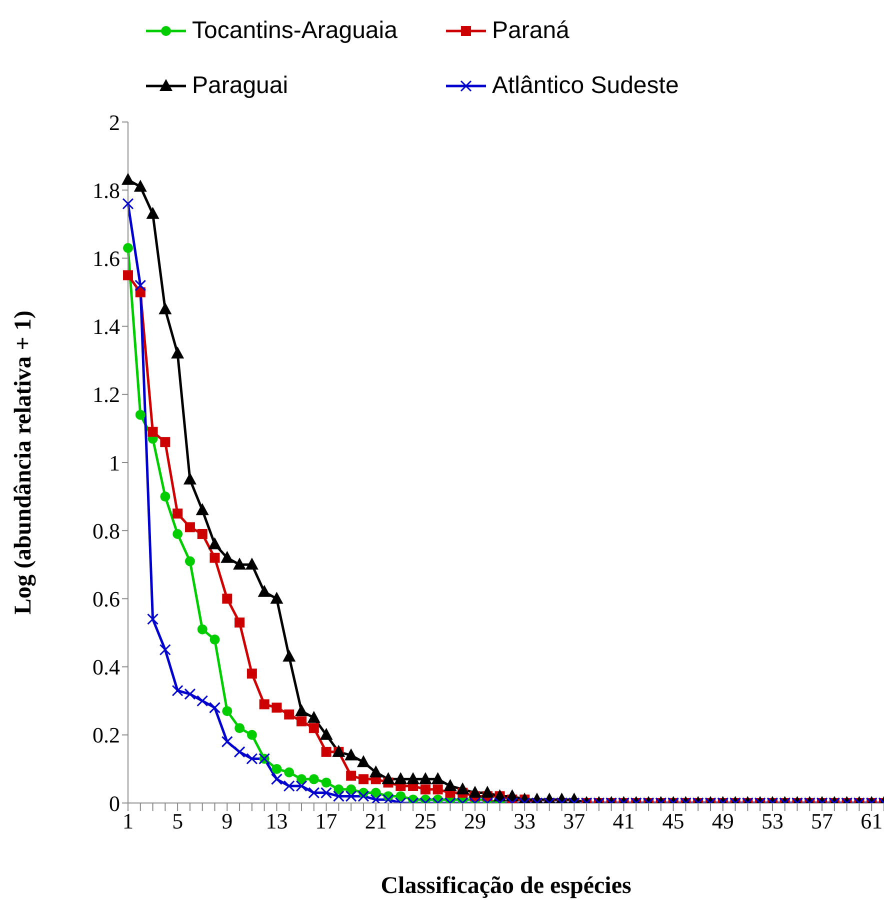 The height and width of the screenshot is (909, 884). I want to click on x-tick-label: 5, so click(178, 821).